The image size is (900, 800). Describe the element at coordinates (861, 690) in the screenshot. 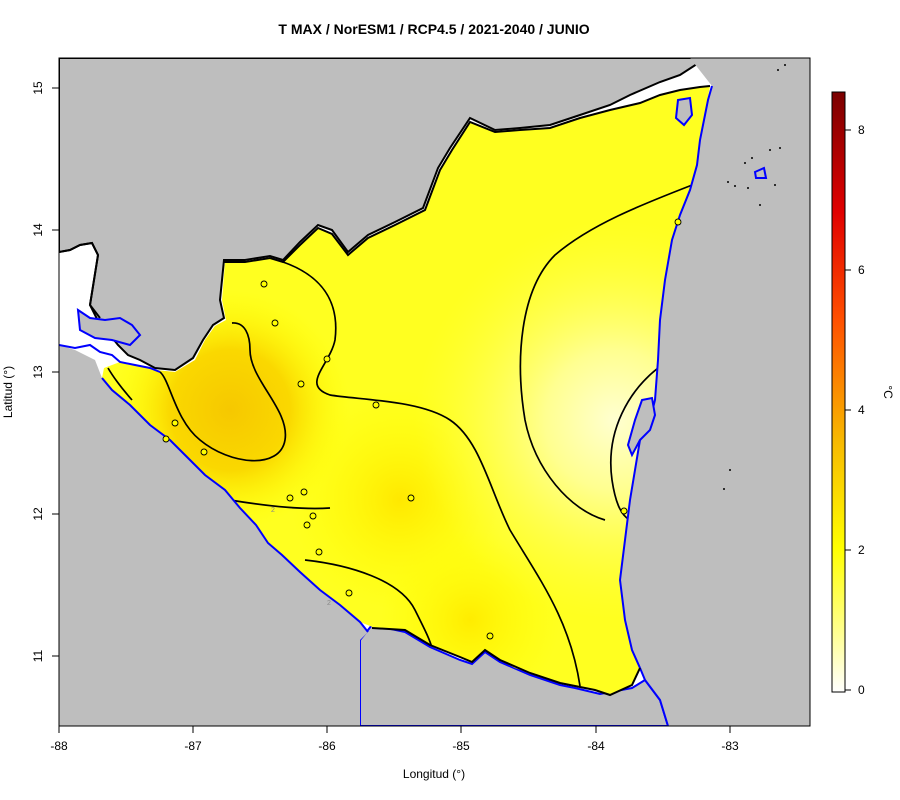

I see `legend-tick-label: 0` at that location.